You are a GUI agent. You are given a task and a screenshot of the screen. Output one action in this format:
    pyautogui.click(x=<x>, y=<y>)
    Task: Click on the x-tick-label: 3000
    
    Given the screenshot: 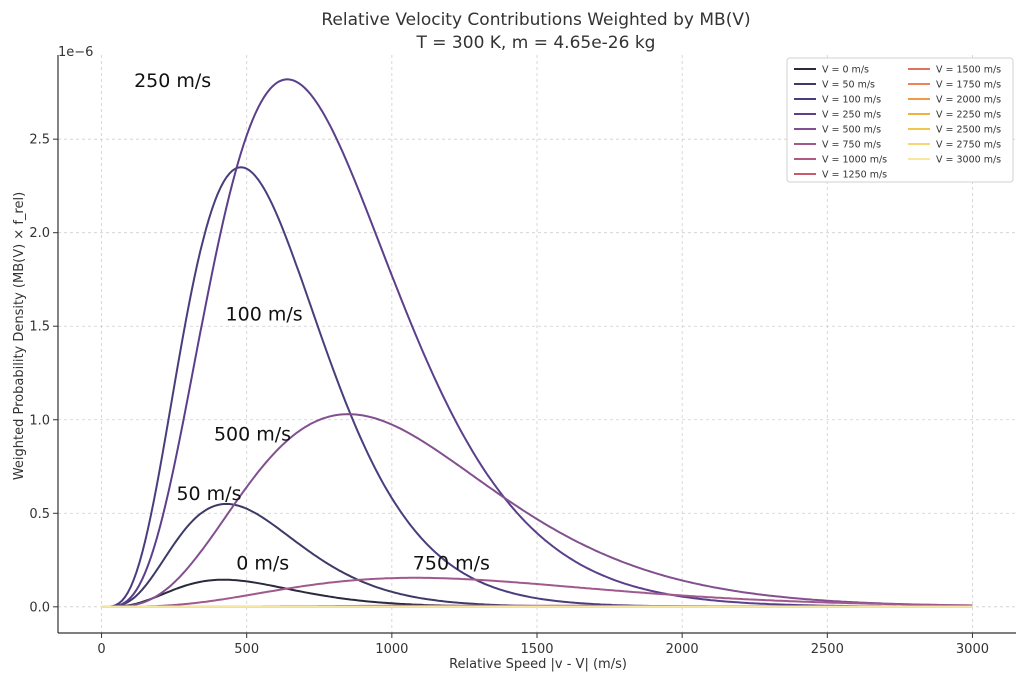 What is the action you would take?
    pyautogui.click(x=972, y=649)
    